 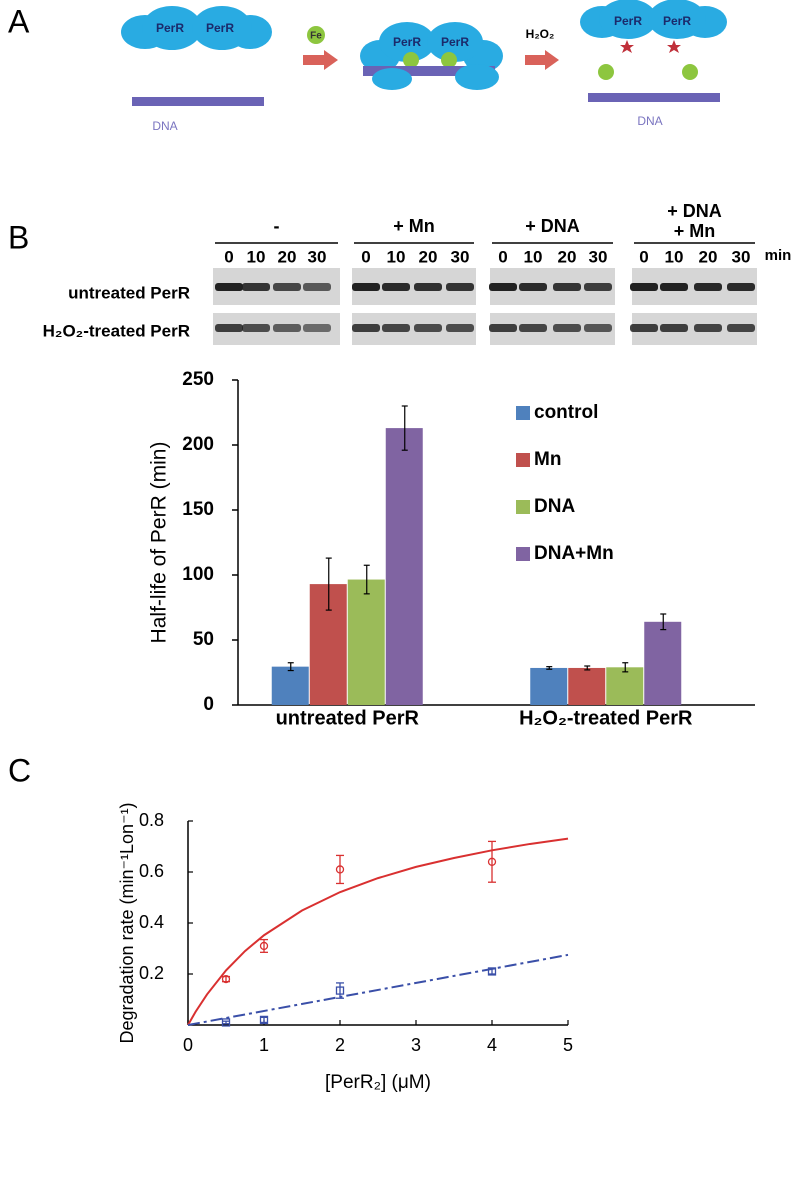 I want to click on panel-label: C, so click(x=19, y=770).